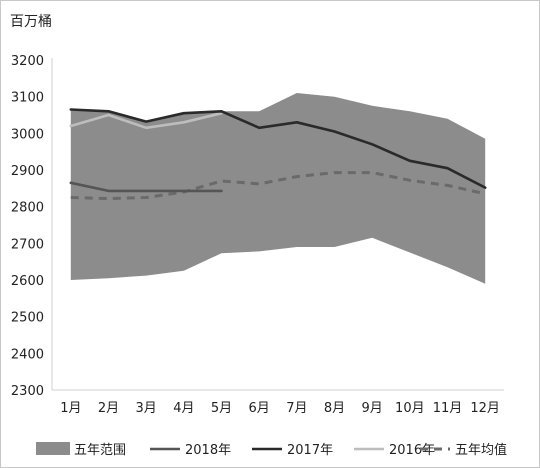 The width and height of the screenshot is (540, 468). What do you see at coordinates (412, 450) in the screenshot?
I see `legend-label-2: 2016年` at bounding box center [412, 450].